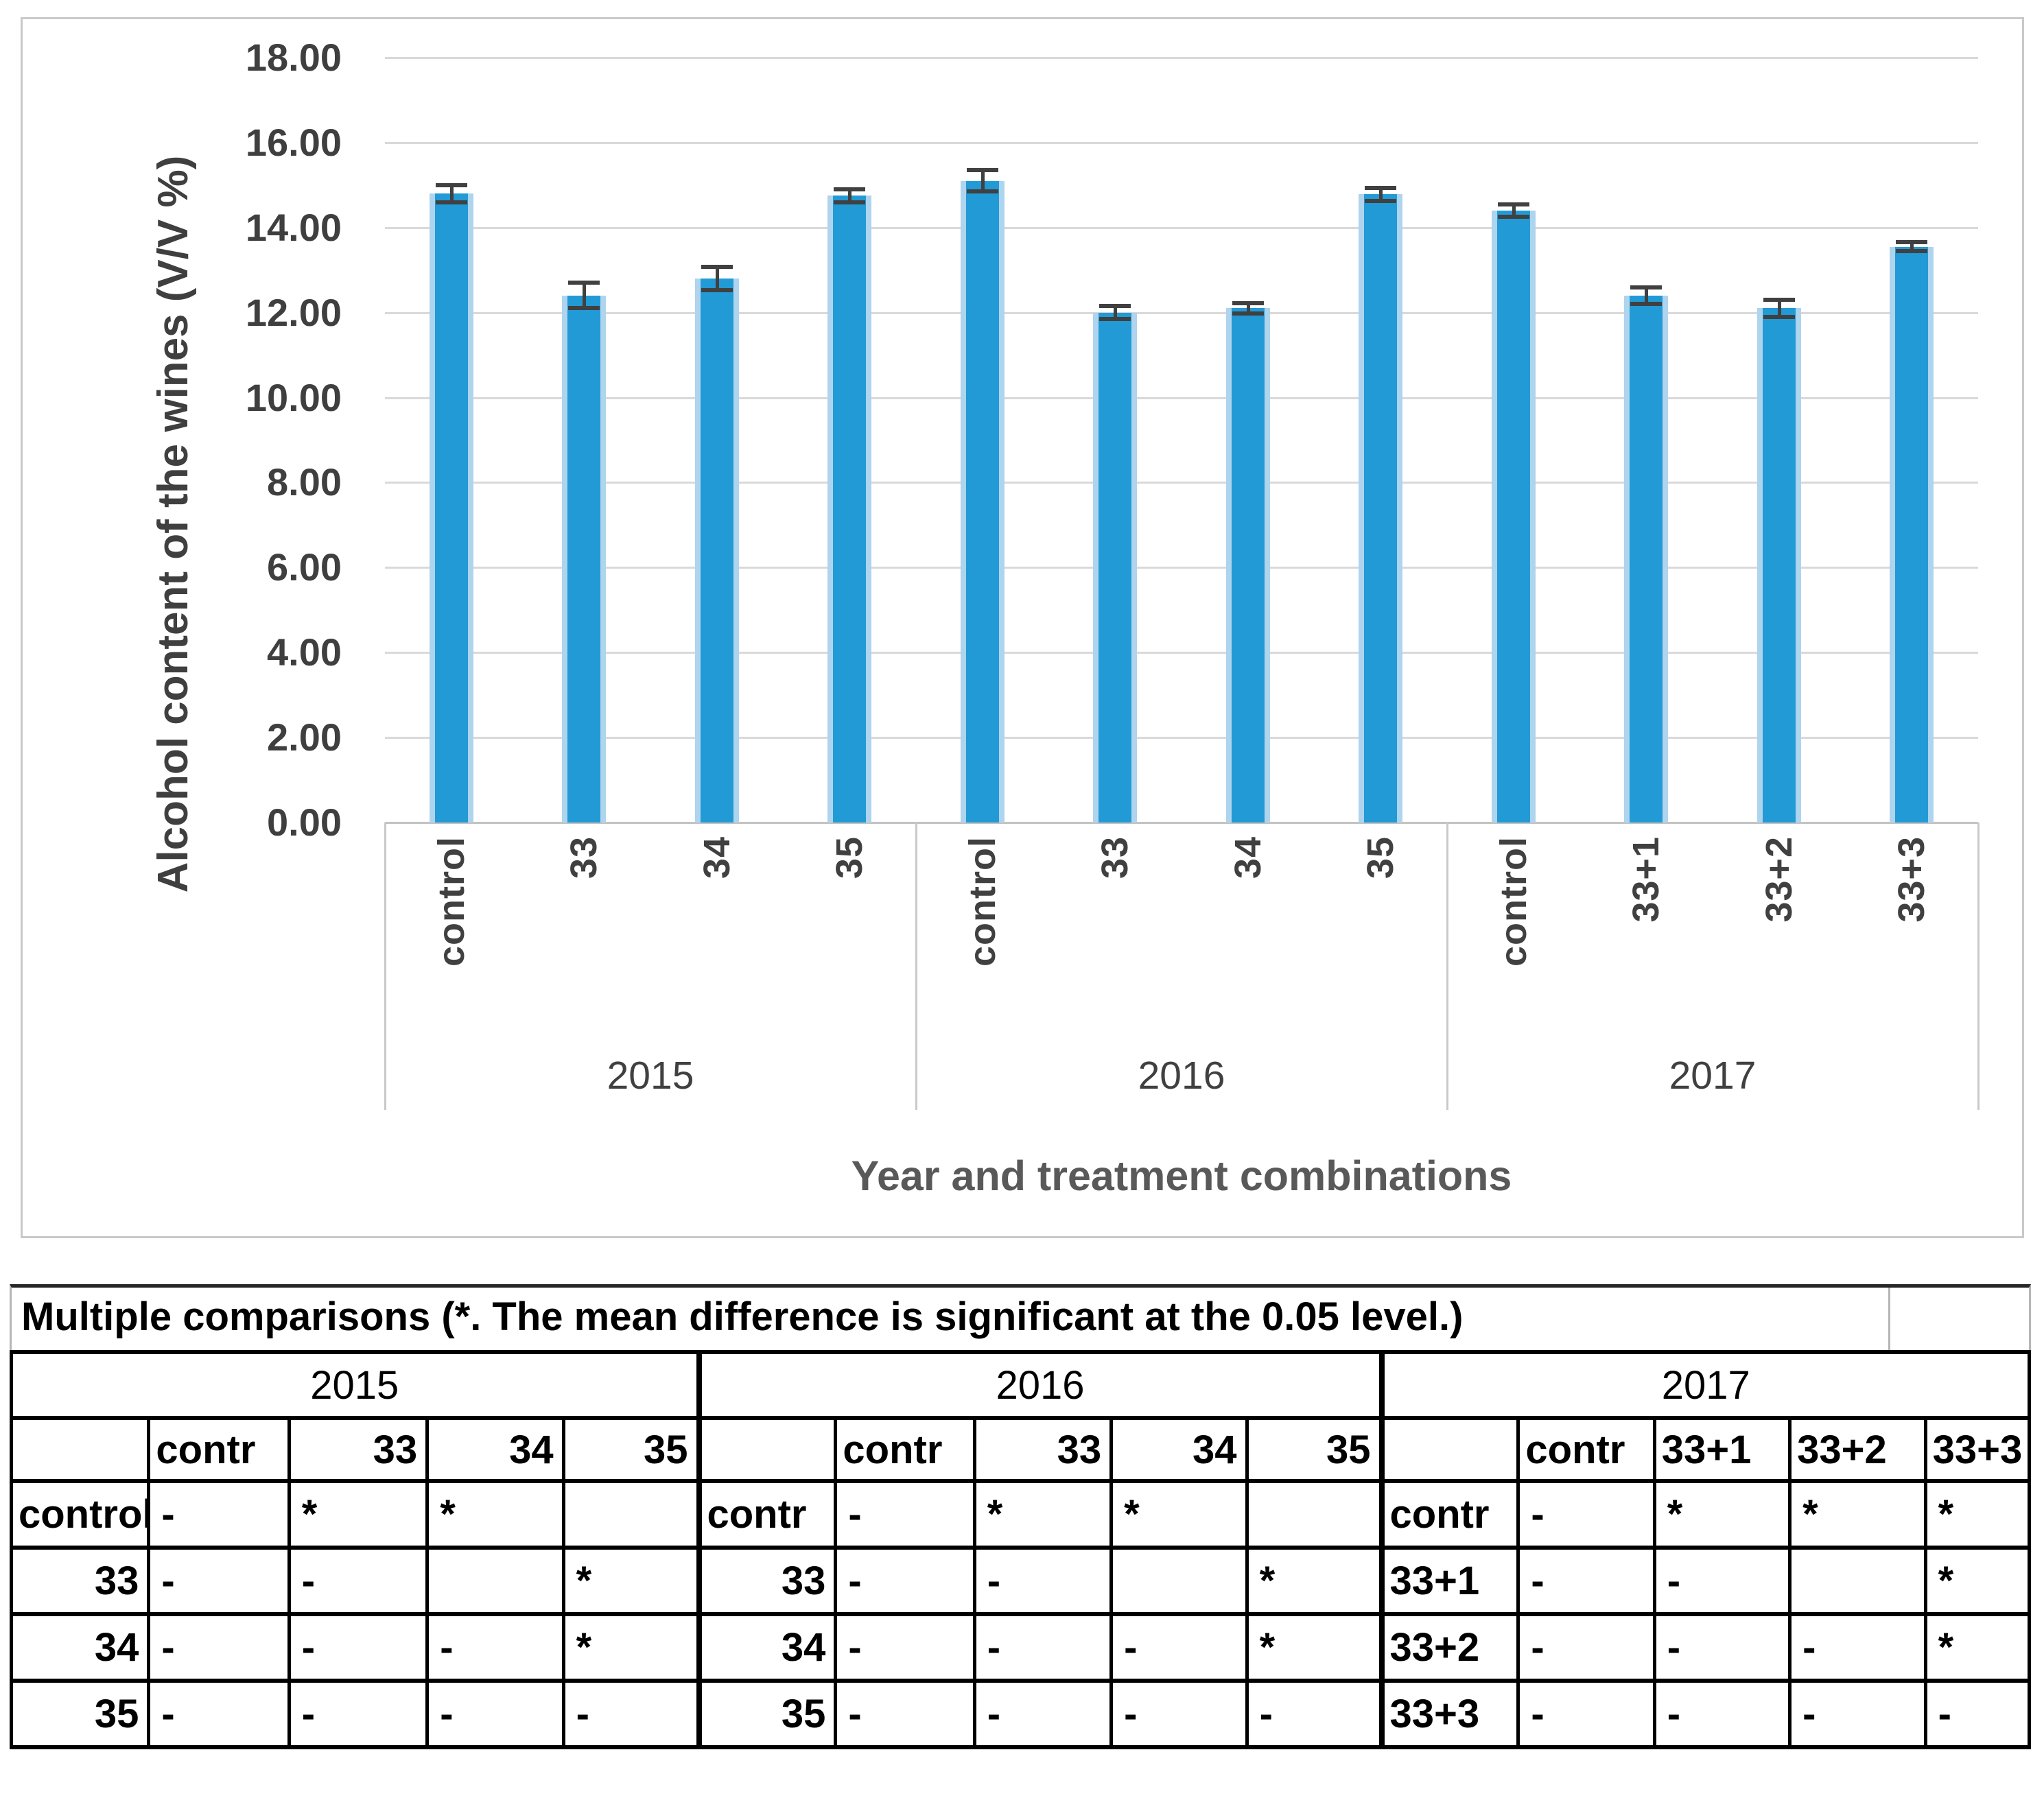 The width and height of the screenshot is (2044, 1798). Describe the element at coordinates (1779, 879) in the screenshot. I see `category-label: 33+2` at that location.